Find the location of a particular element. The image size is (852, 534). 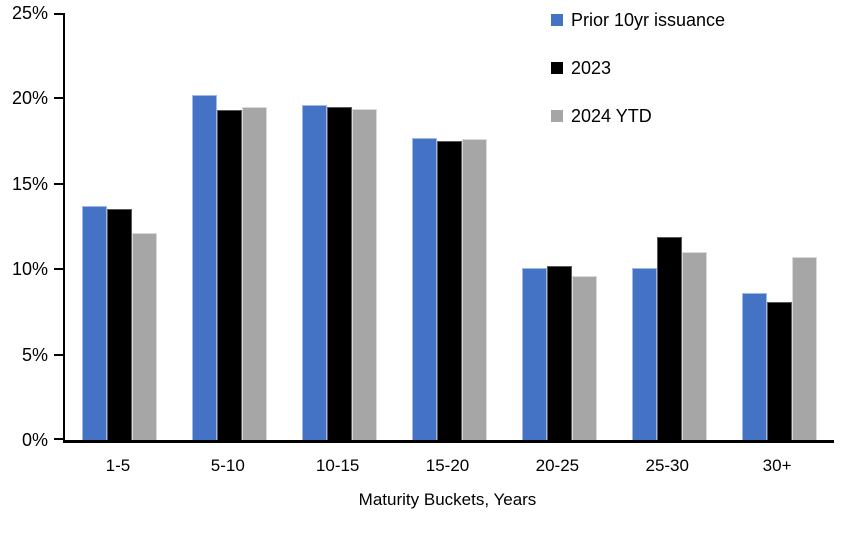

x-axis-label-25-30: 25-30 is located at coordinates (667, 465).